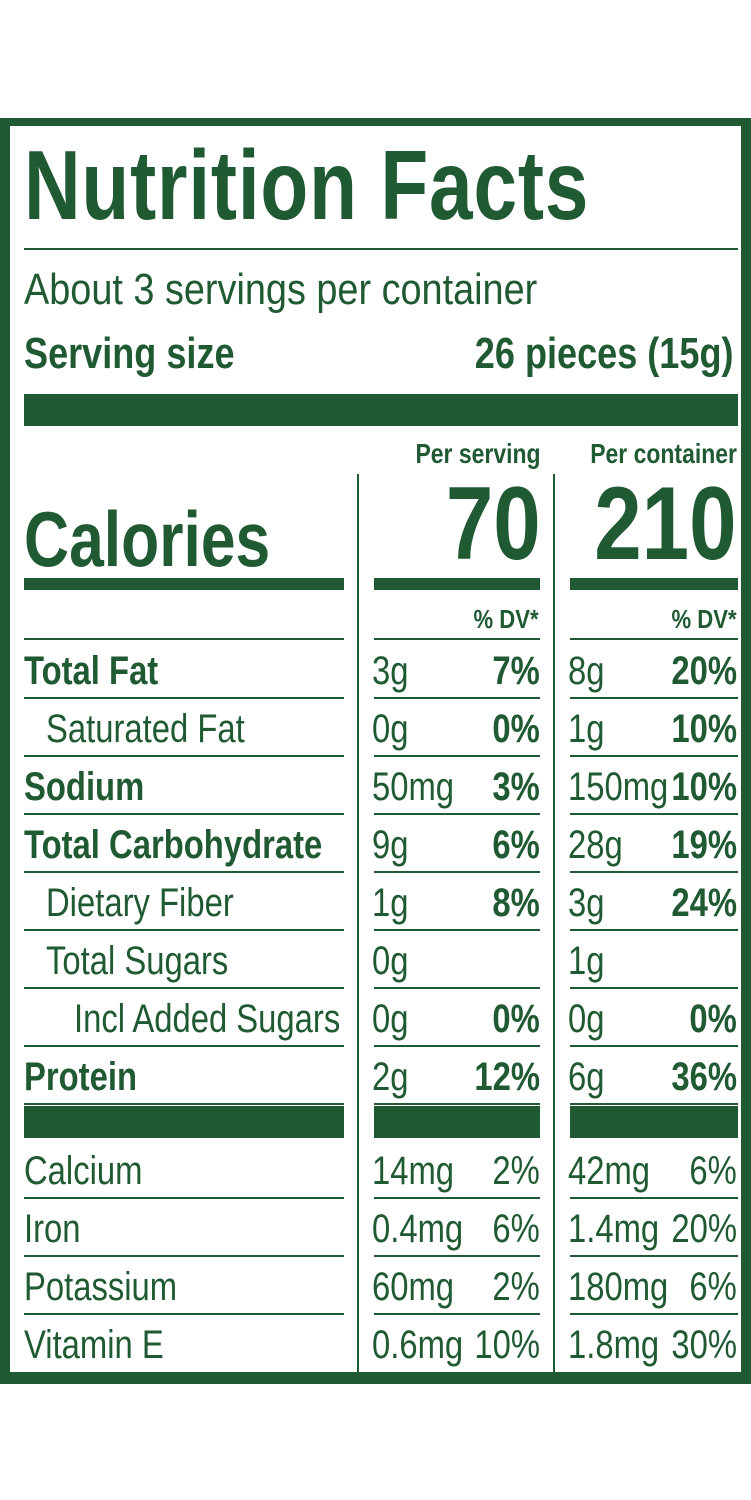  What do you see at coordinates (516, 1019) in the screenshot?
I see `serving-dv: 0%` at bounding box center [516, 1019].